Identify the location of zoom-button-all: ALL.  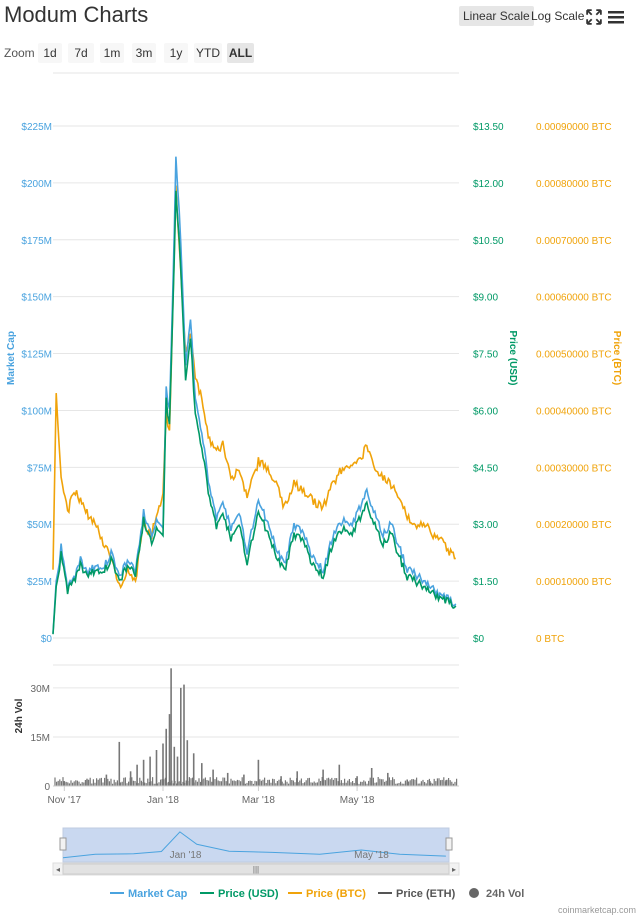
(240, 53).